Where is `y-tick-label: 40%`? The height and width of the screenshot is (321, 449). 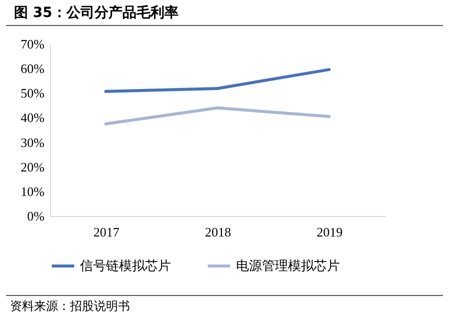
y-tick-label: 40% is located at coordinates (32, 118).